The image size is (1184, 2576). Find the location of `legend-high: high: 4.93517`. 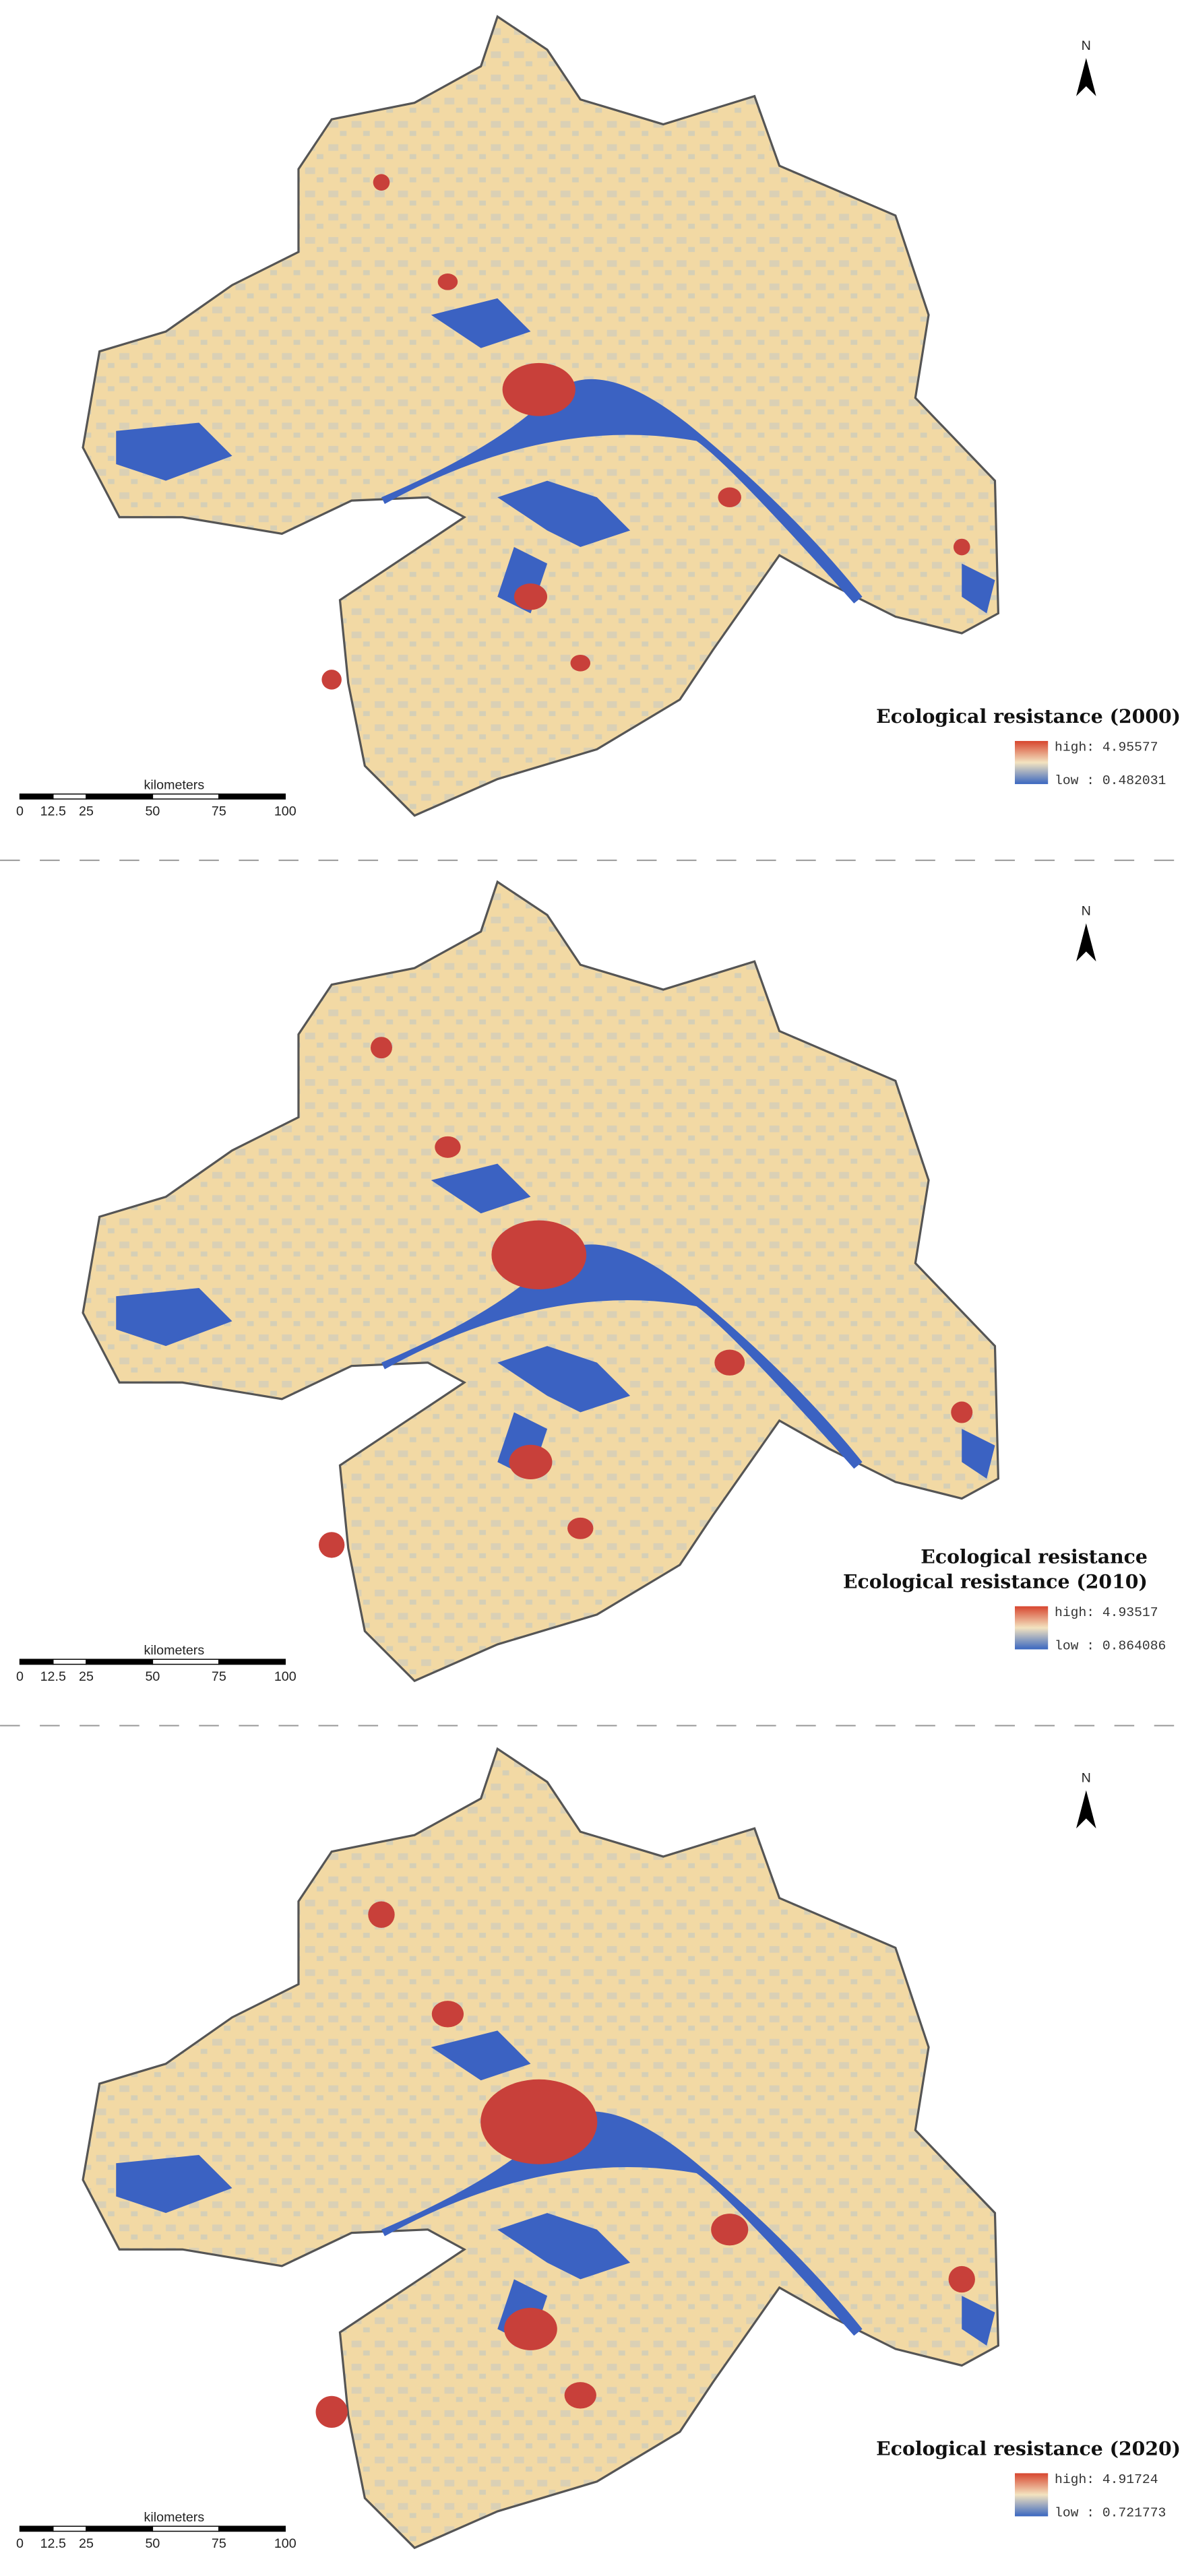

legend-high: high: 4.93517 is located at coordinates (1106, 1612).